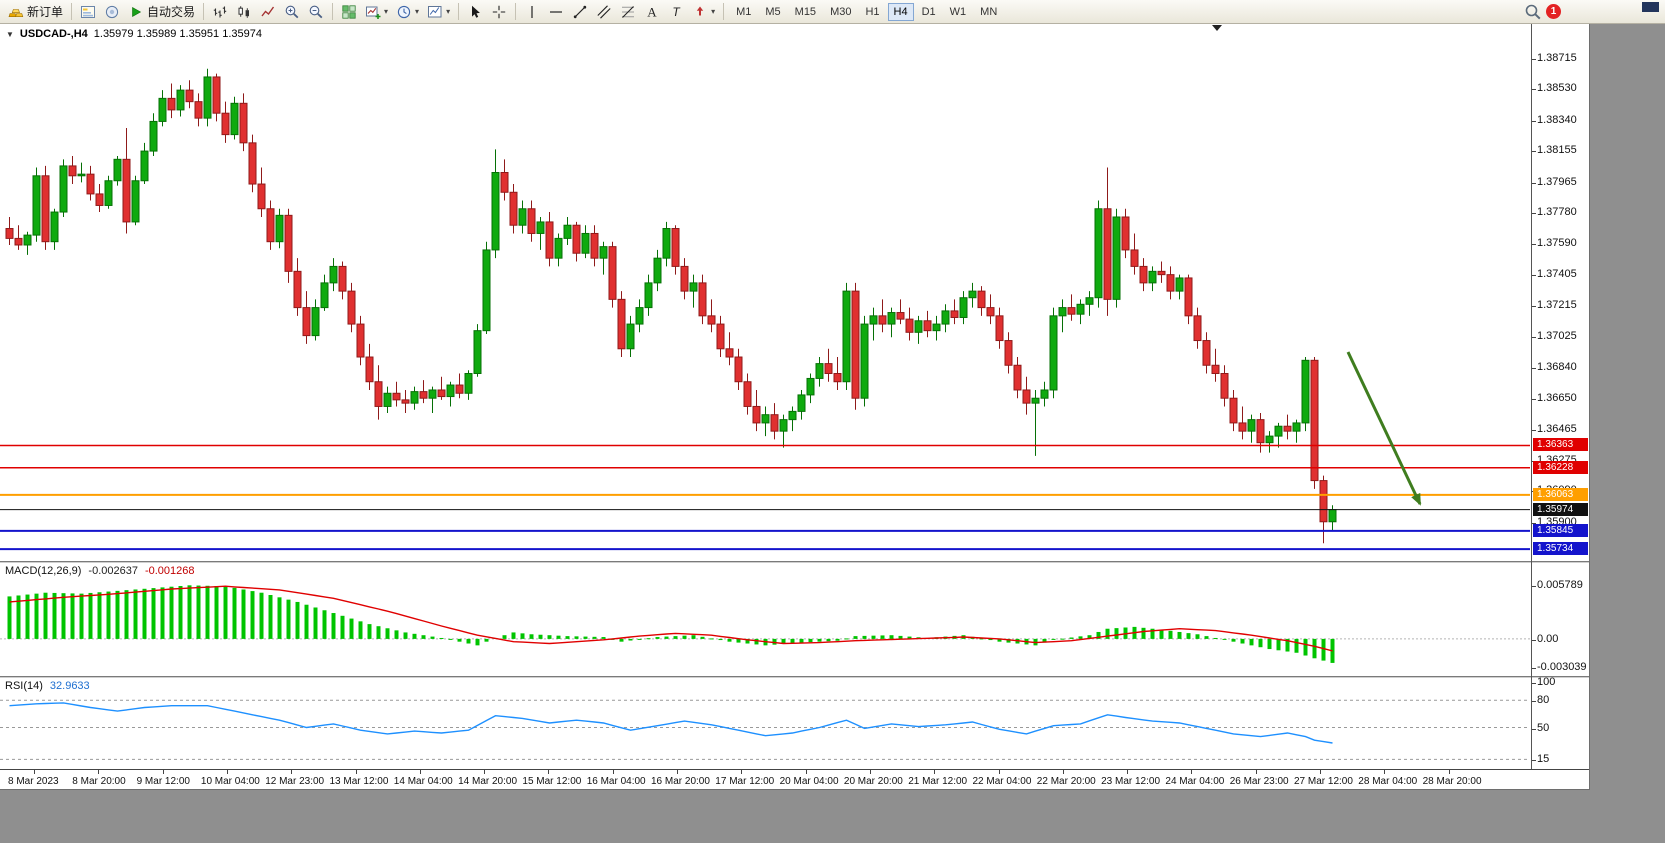 The image size is (1665, 843). What do you see at coordinates (1531, 396) in the screenshot?
I see `price-axis-divider` at bounding box center [1531, 396].